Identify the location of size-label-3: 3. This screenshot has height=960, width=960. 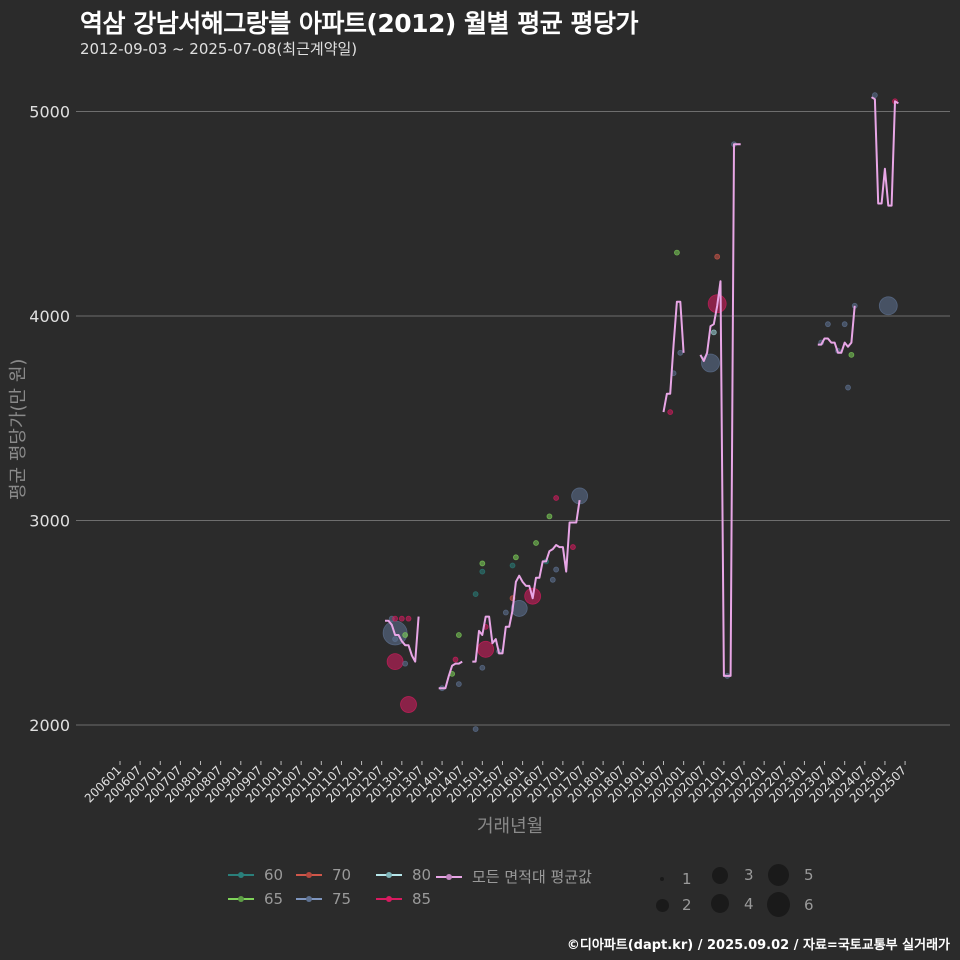
(749, 875).